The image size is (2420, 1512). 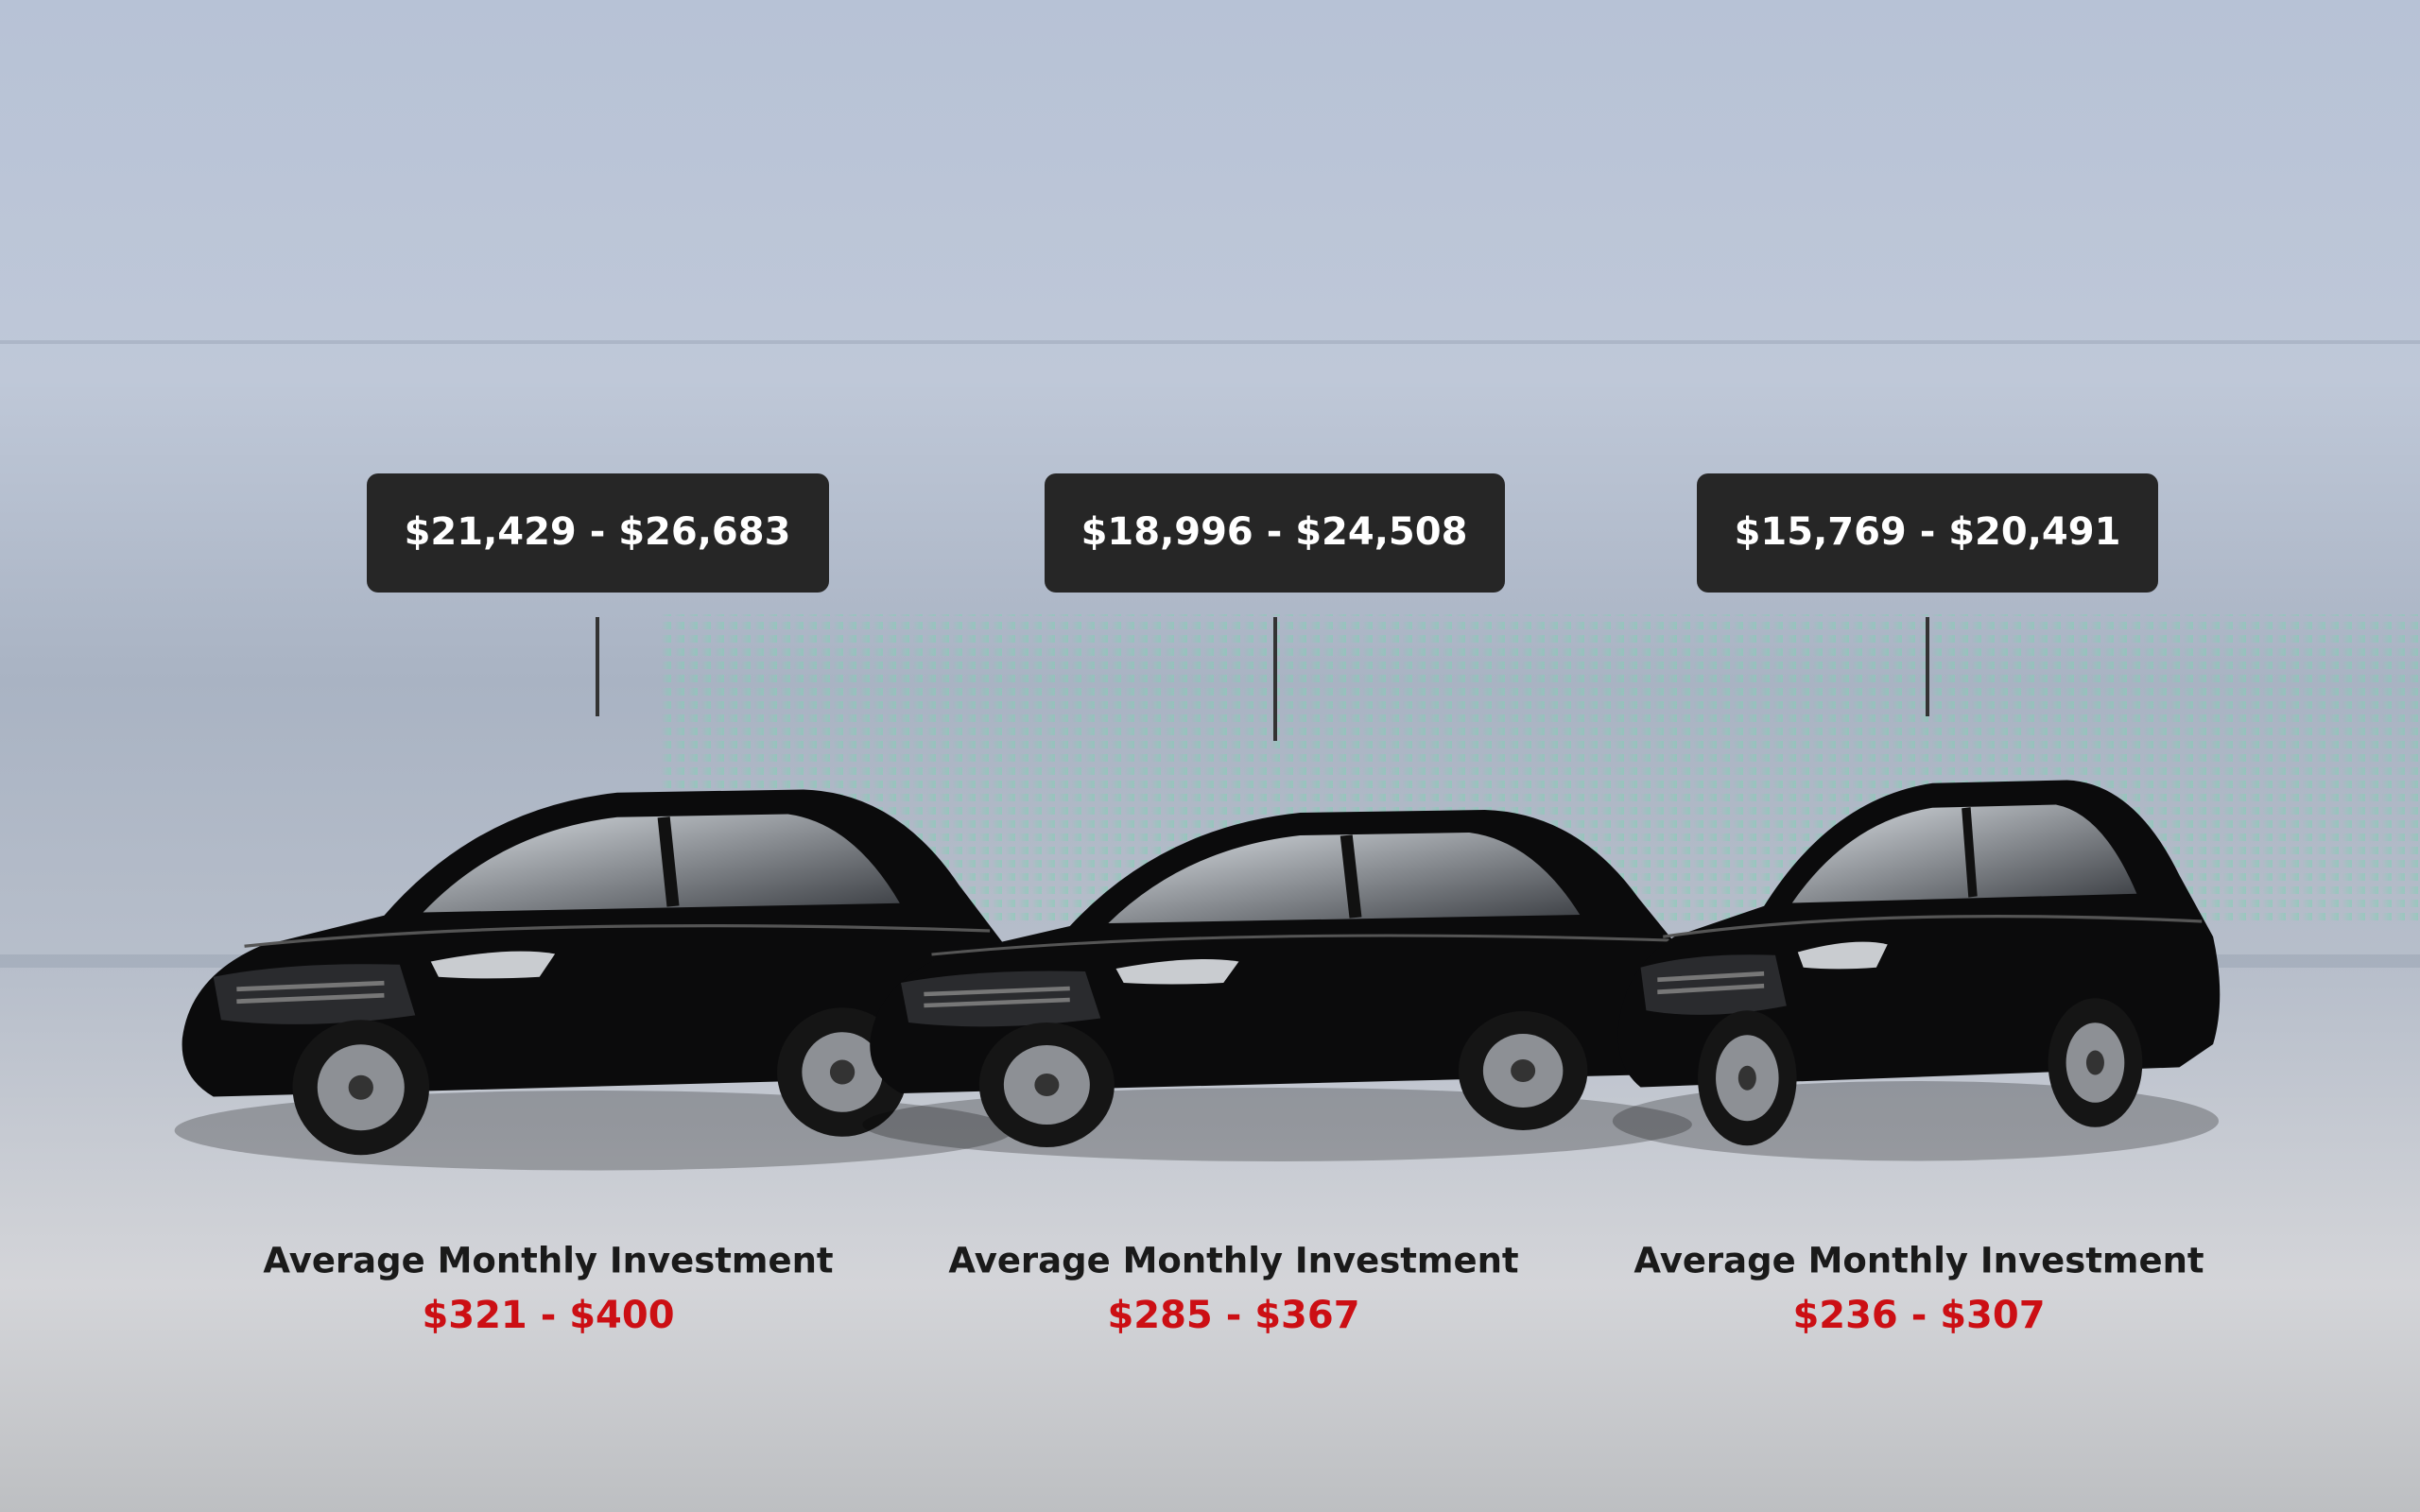 I want to click on price-range: $21,429 - $26,683, so click(x=598, y=532).